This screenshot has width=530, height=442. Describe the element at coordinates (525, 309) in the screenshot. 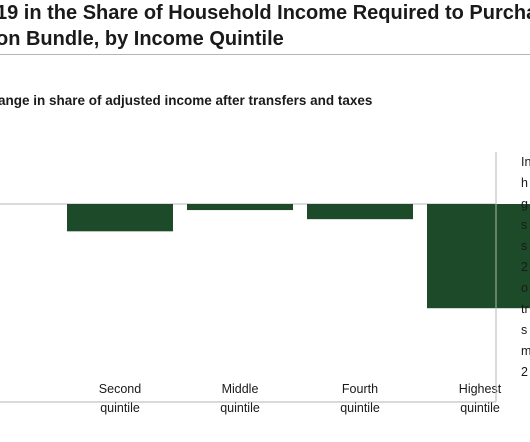

I see `side-text-fragment: tr` at that location.